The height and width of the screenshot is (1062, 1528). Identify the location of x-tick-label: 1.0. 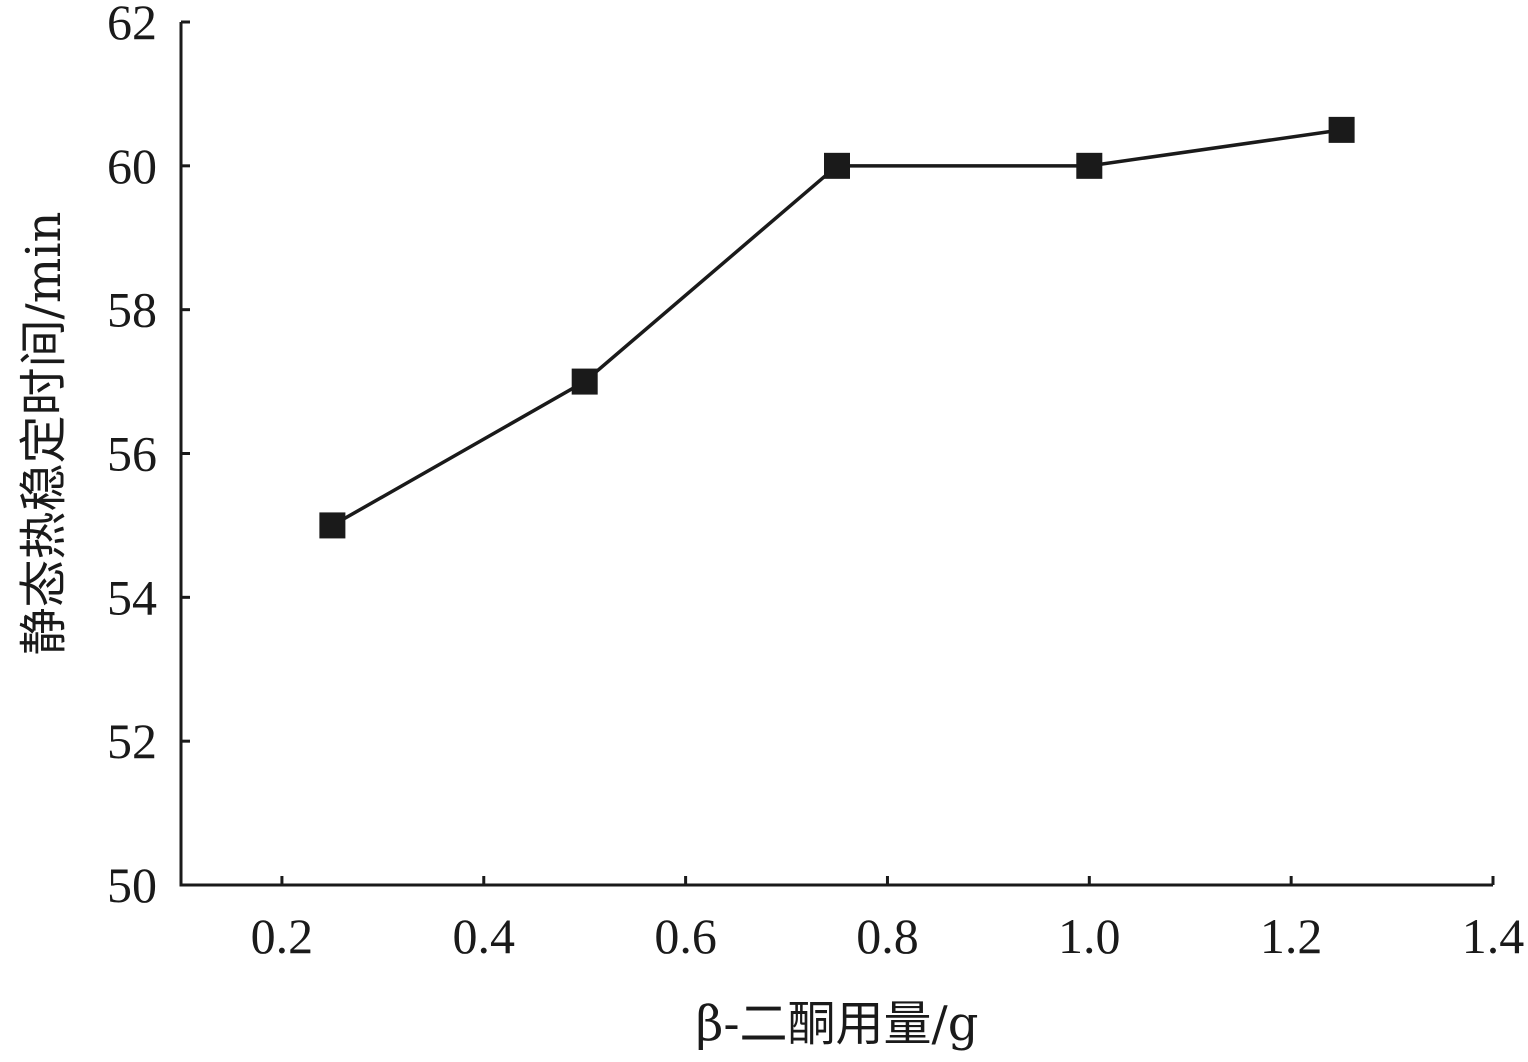
(1089, 936).